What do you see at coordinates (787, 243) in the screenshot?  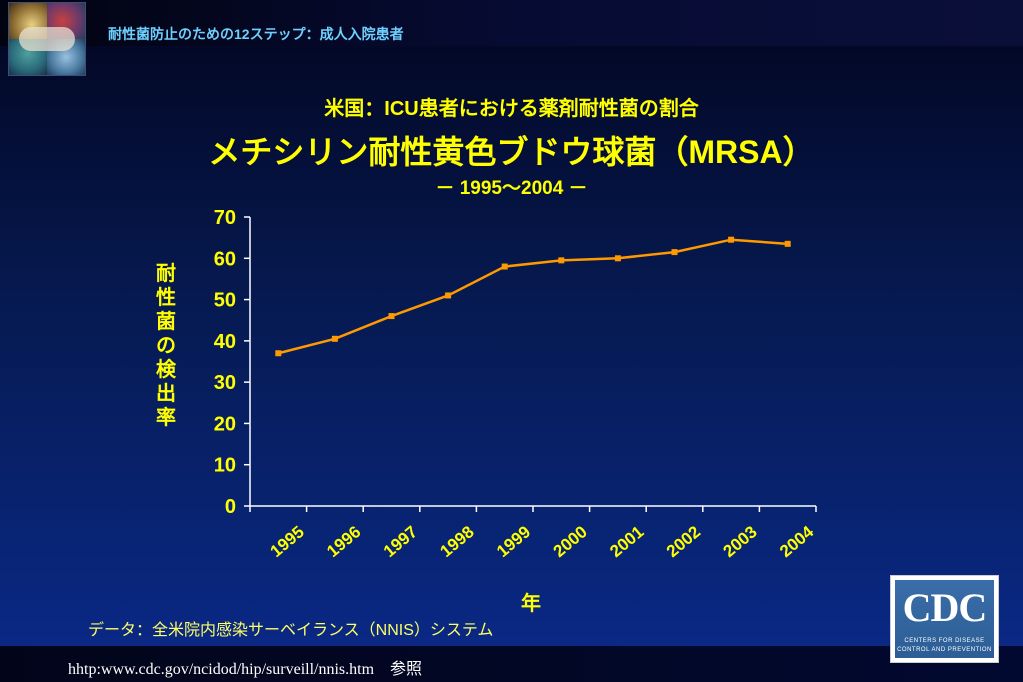 I see `data-point-2004` at bounding box center [787, 243].